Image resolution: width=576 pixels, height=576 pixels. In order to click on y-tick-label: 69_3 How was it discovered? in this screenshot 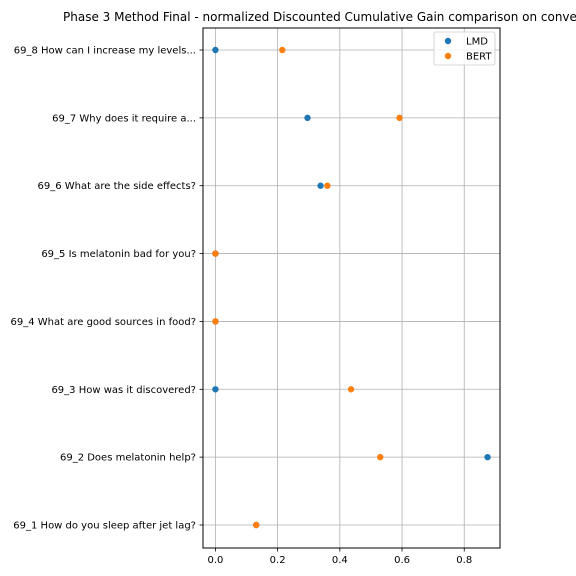, I will do `click(123, 390)`.